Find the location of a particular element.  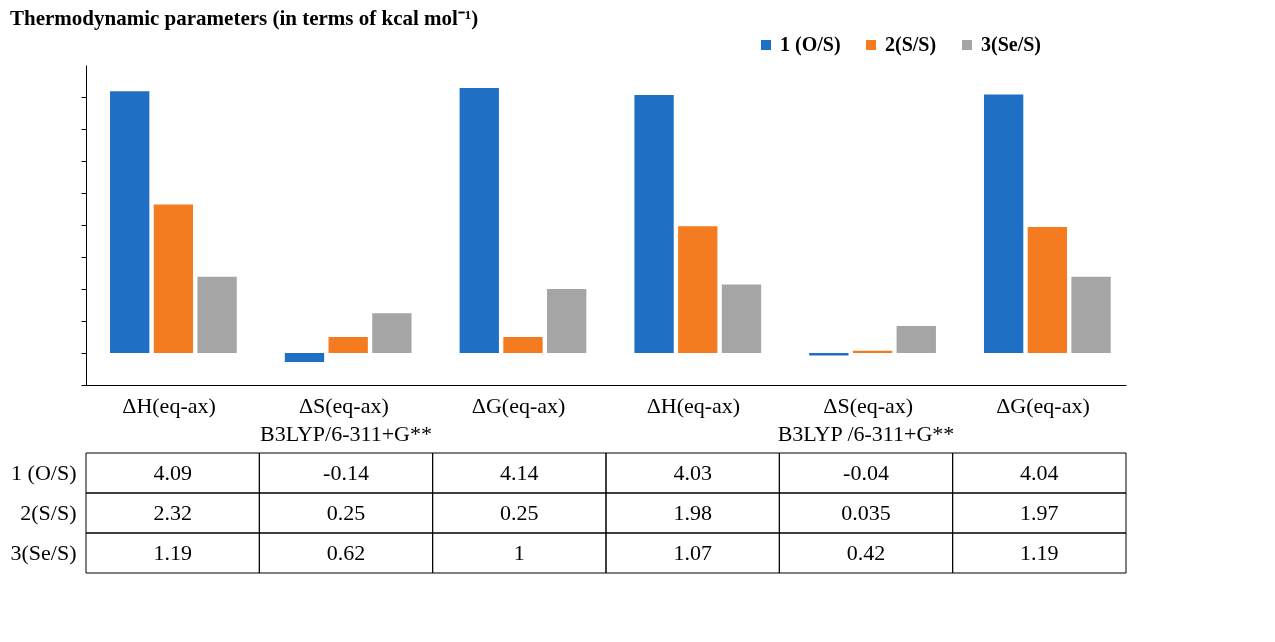

text: 3(Se/S) is located at coordinates (43, 552).